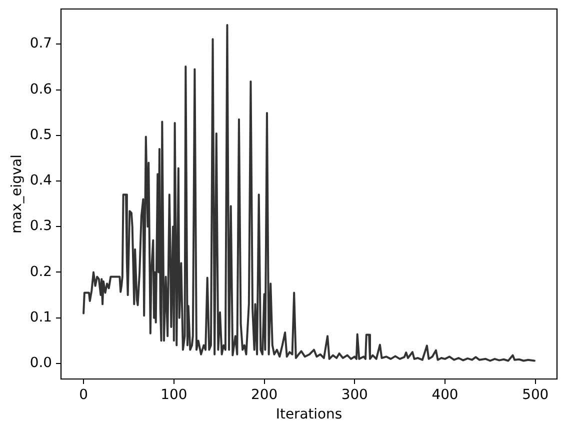 The height and width of the screenshot is (432, 567). I want to click on y-tick-label: 0.6, so click(41, 89).